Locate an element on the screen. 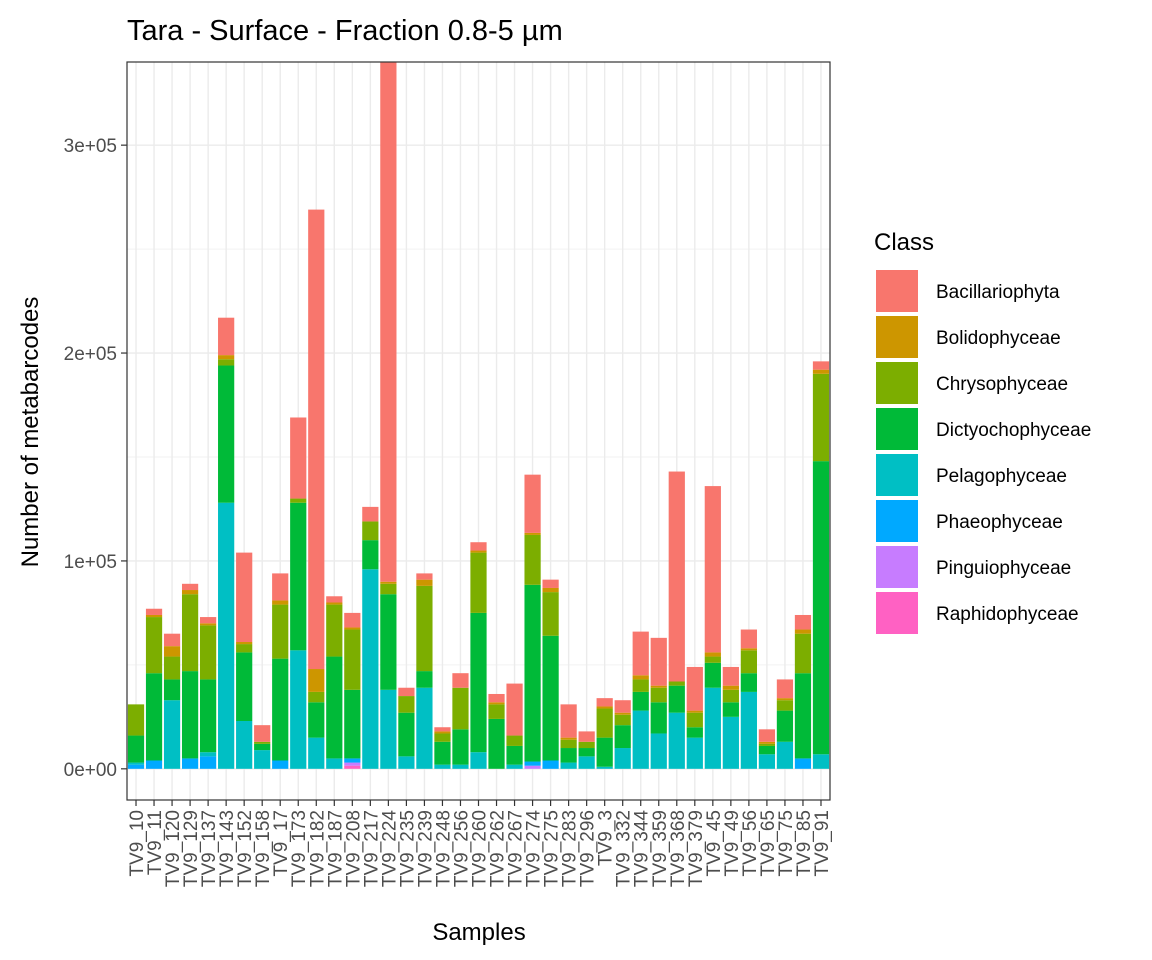 The height and width of the screenshot is (960, 1152). x-tick-label: TV9_120 is located at coordinates (173, 848).